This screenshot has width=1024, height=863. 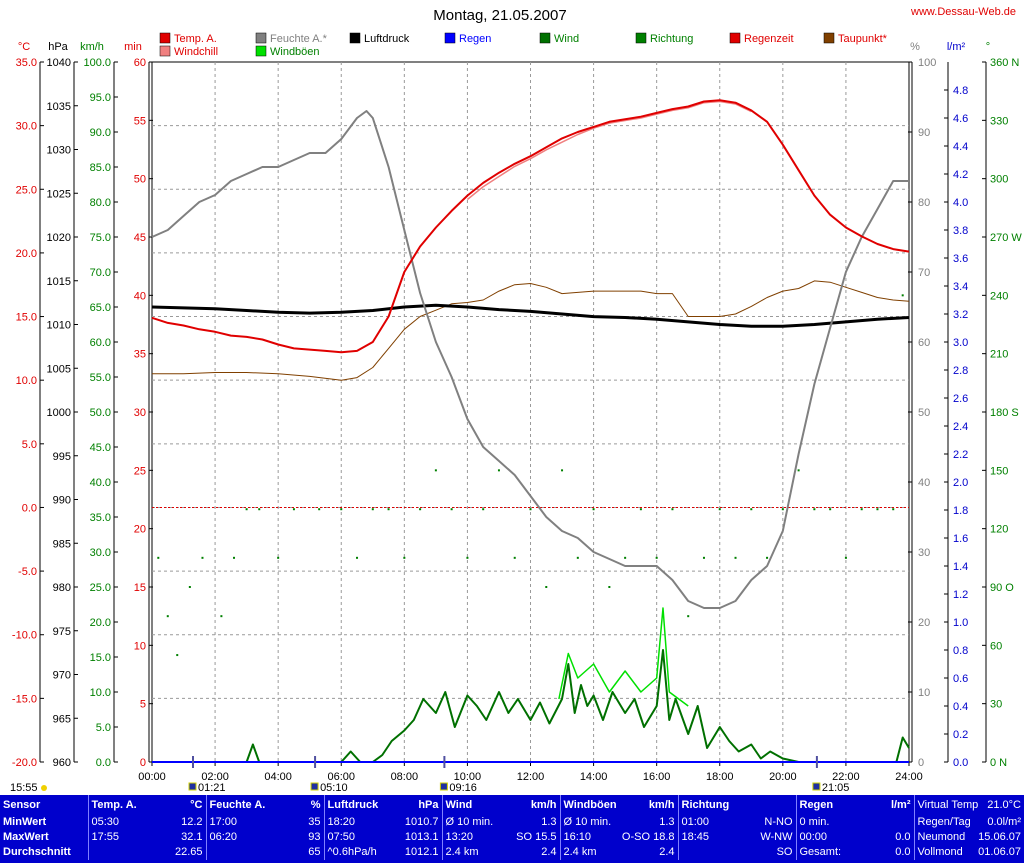 I want to click on legend-label-luftdruck: Luftdruck, so click(x=387, y=39).